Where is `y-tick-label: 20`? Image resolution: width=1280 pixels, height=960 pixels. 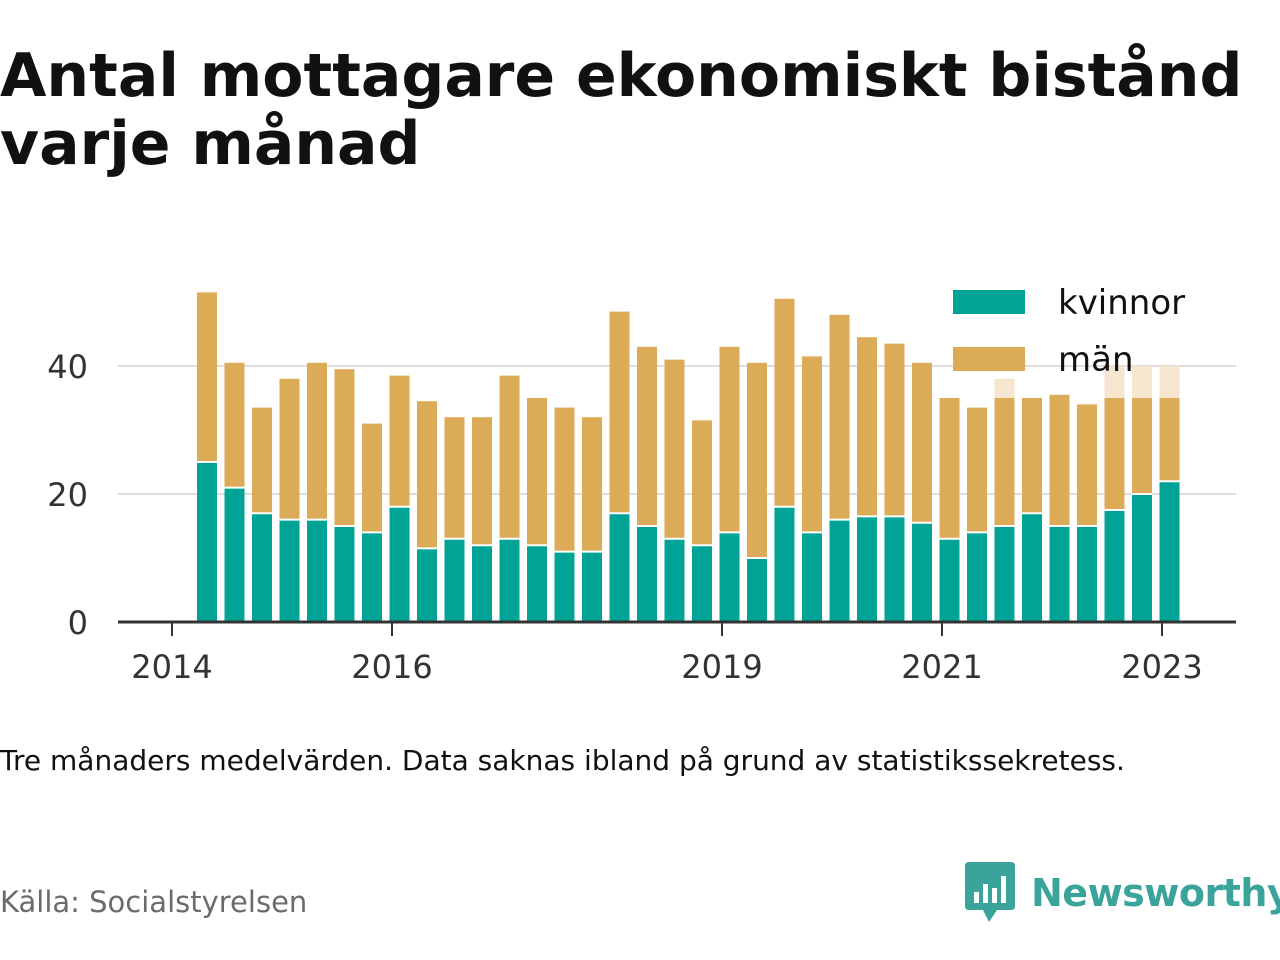
y-tick-label: 20 is located at coordinates (67, 495).